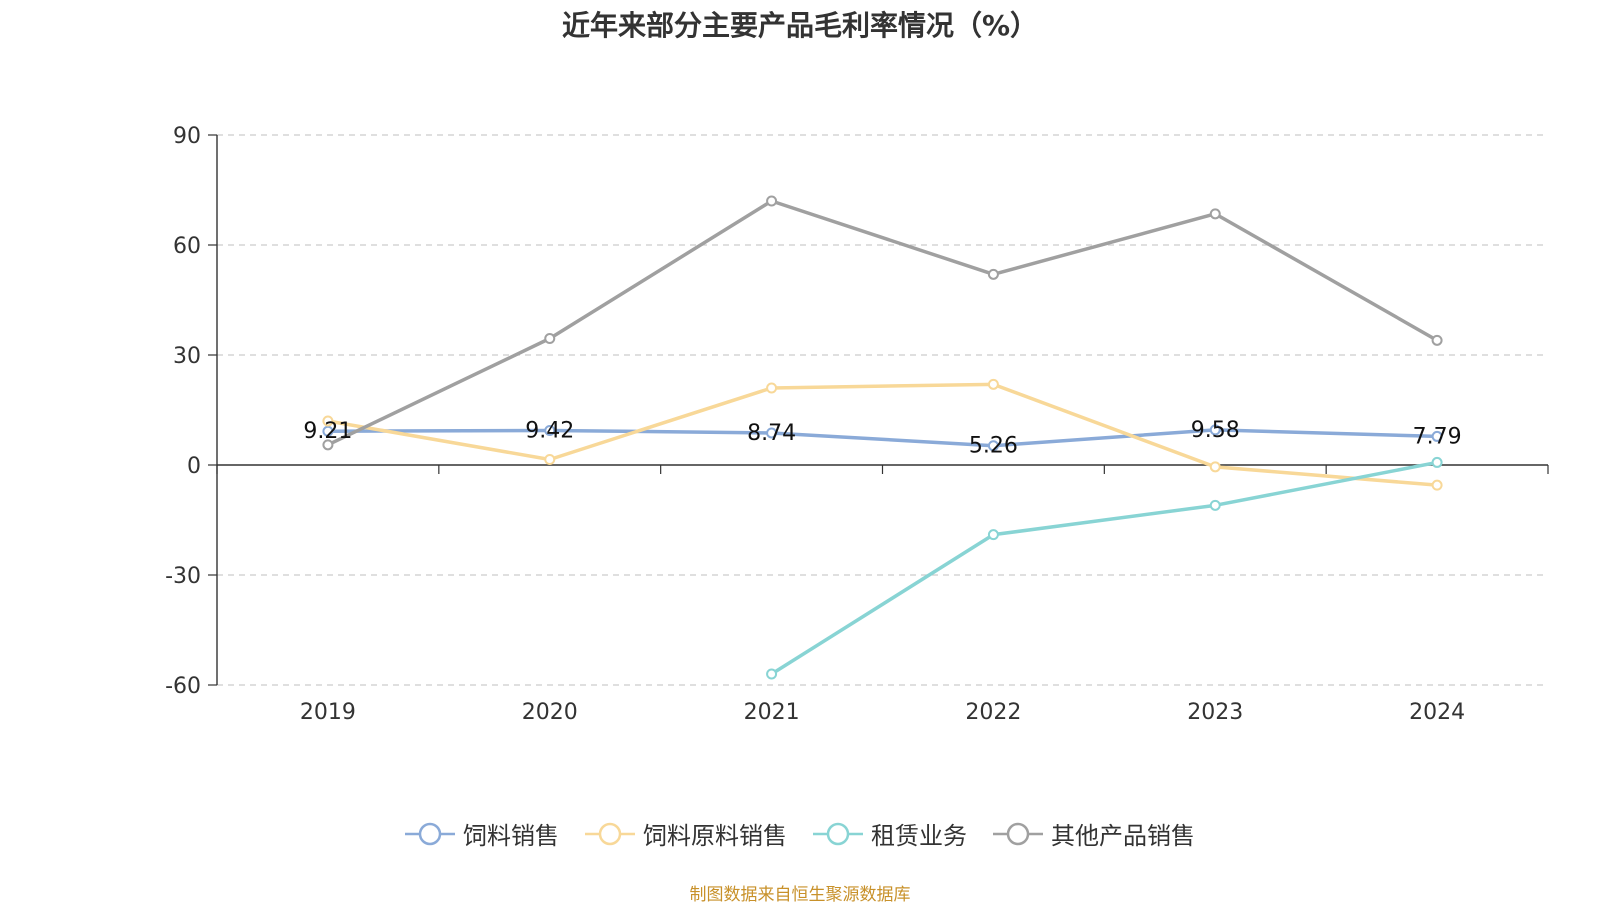 The width and height of the screenshot is (1600, 905). What do you see at coordinates (993, 712) in the screenshot?
I see `x-tick-label-2022: 2022` at bounding box center [993, 712].